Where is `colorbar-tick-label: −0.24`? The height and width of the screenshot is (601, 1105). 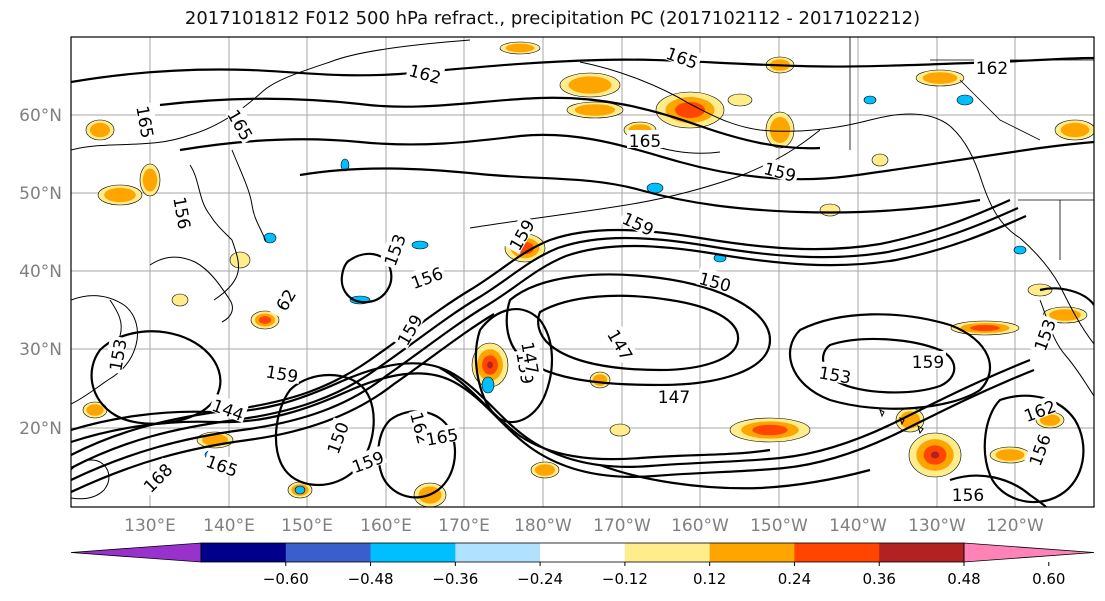 colorbar-tick-label: −0.24 is located at coordinates (540, 579).